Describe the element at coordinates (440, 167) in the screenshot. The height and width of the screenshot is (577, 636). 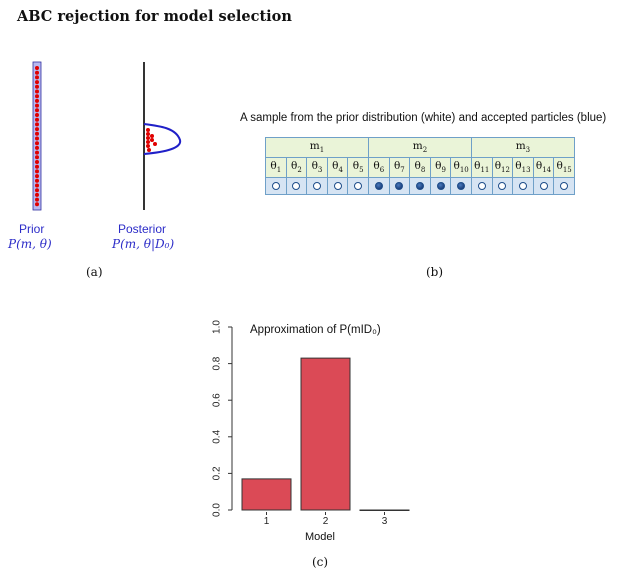
I see `theta-cell: θ9` at that location.